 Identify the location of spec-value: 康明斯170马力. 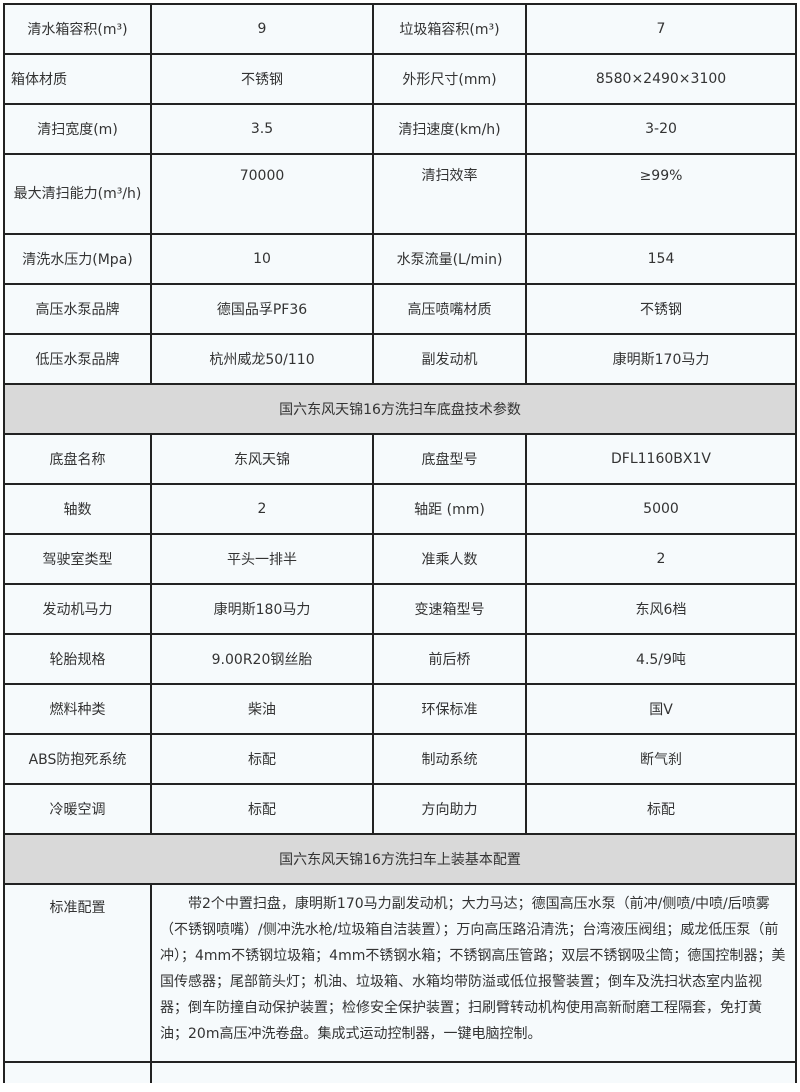
(661, 359).